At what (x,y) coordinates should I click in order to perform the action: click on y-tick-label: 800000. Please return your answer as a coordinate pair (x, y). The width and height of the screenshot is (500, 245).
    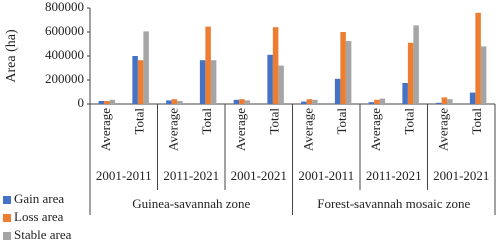
    Looking at the image, I should click on (64, 7).